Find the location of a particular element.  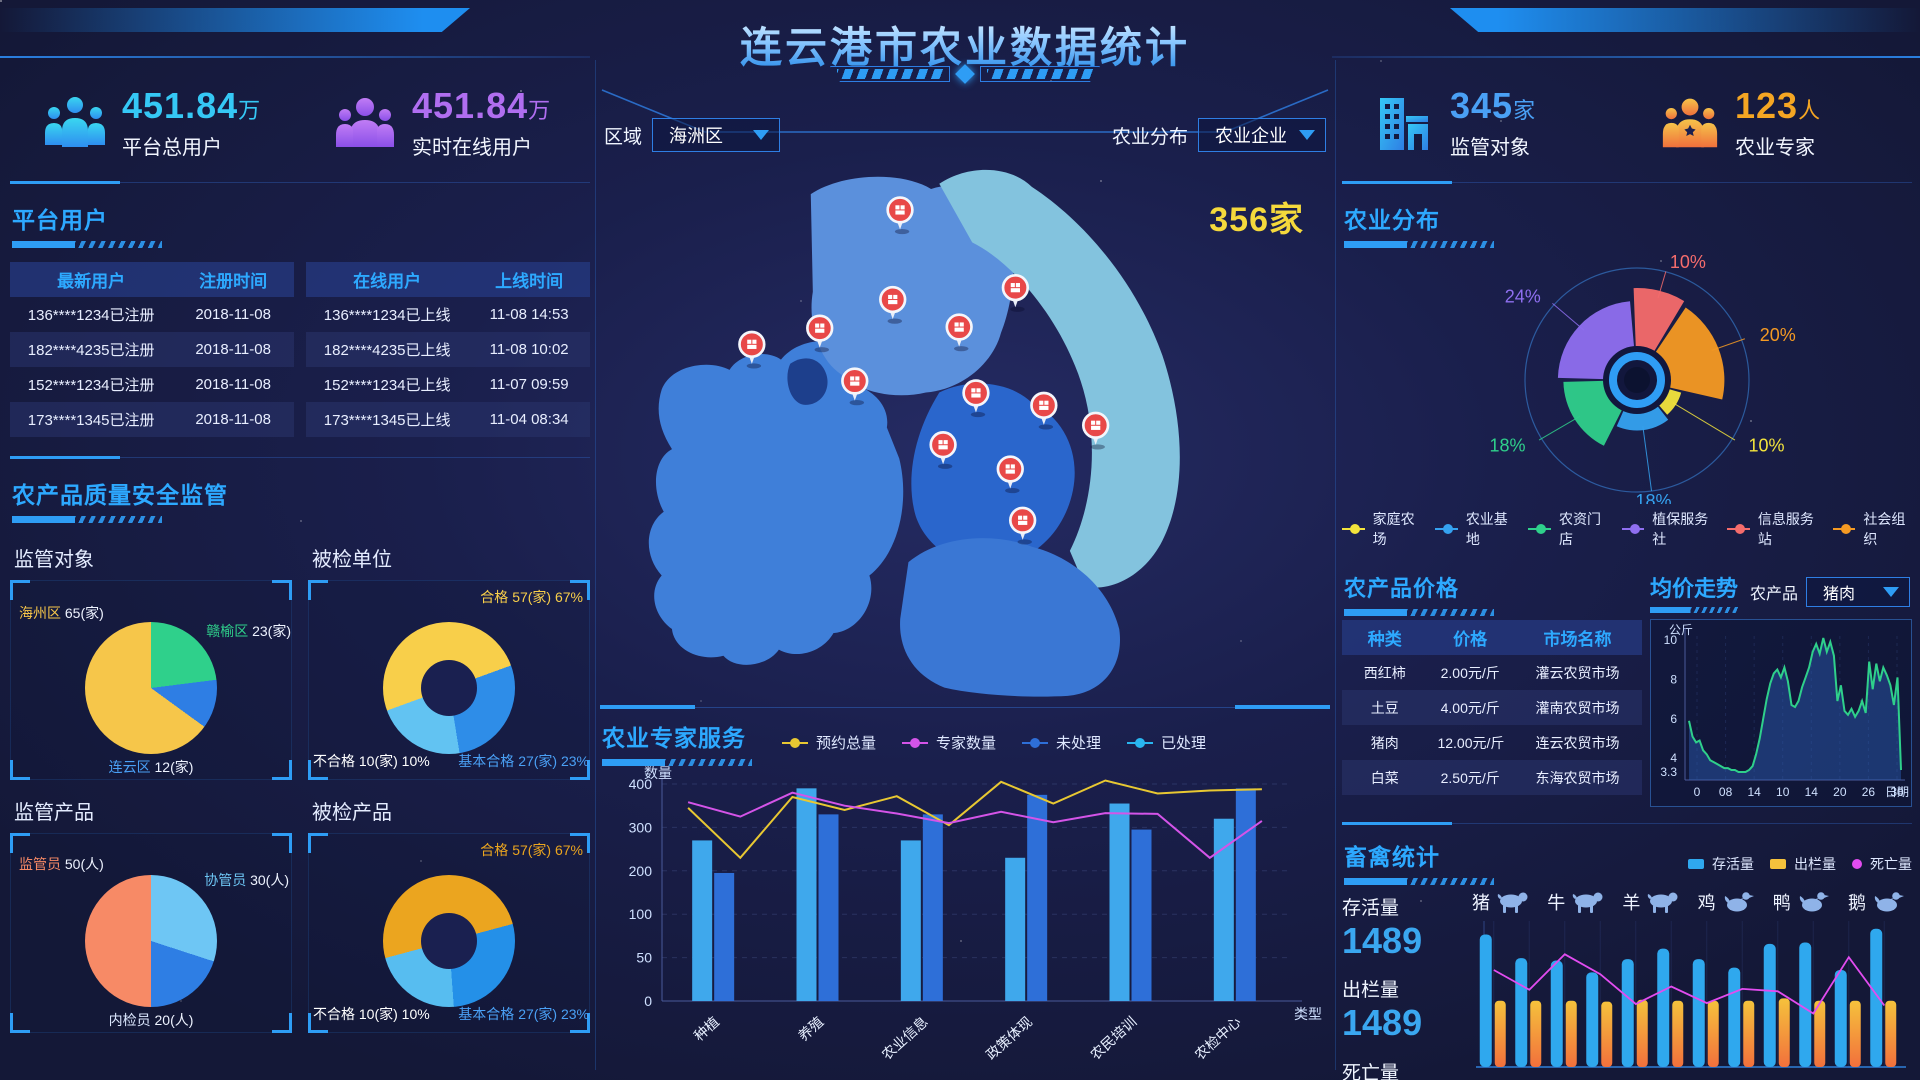

bar-done-种植 is located at coordinates (702, 920).